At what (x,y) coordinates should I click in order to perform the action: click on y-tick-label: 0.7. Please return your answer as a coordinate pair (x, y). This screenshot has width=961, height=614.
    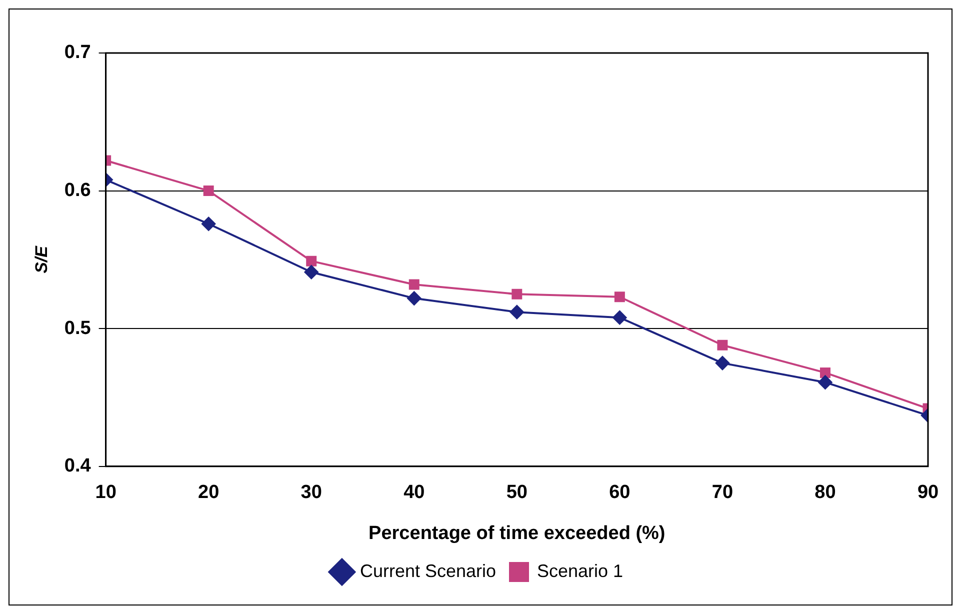
    Looking at the image, I should click on (77, 53).